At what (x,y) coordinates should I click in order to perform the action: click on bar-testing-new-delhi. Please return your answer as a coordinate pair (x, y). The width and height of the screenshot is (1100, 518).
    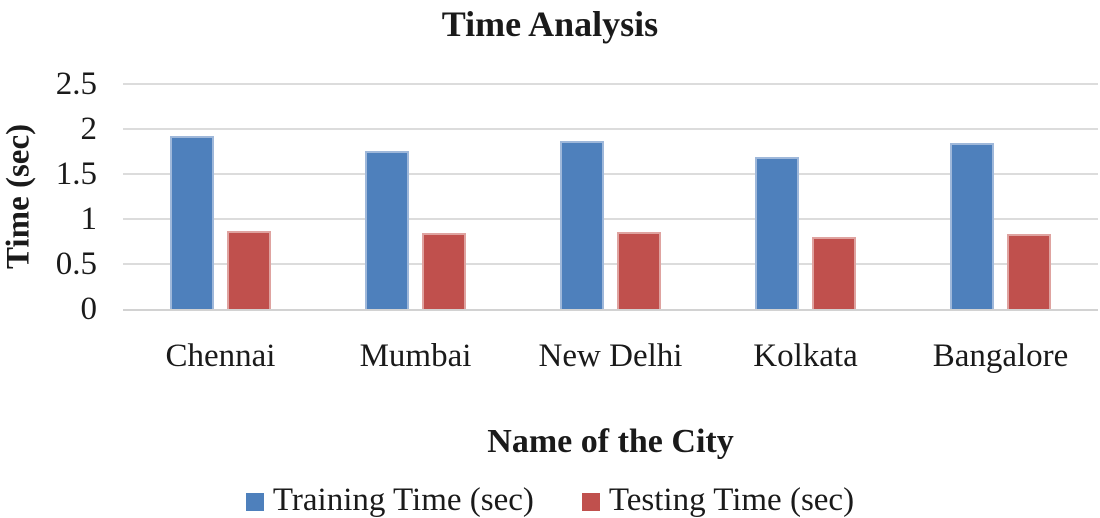
    Looking at the image, I should click on (639, 270).